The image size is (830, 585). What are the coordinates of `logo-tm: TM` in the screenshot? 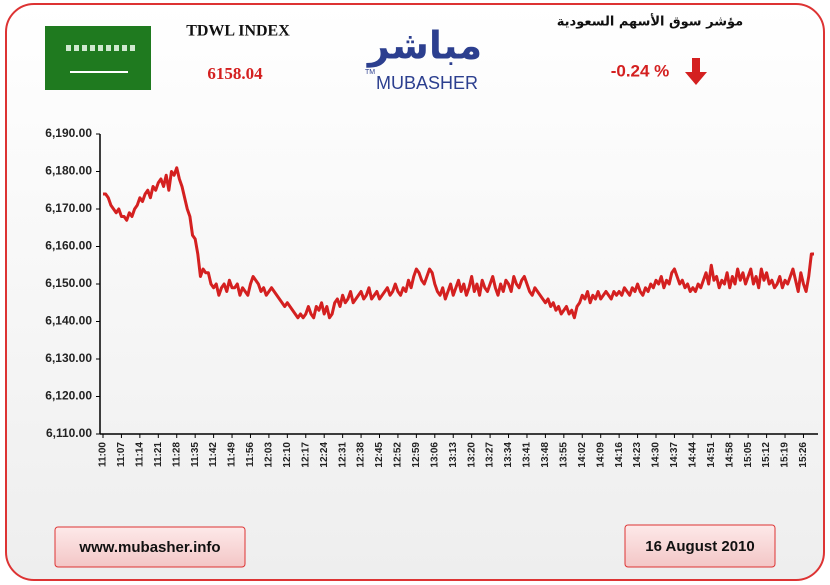 It's located at (370, 72).